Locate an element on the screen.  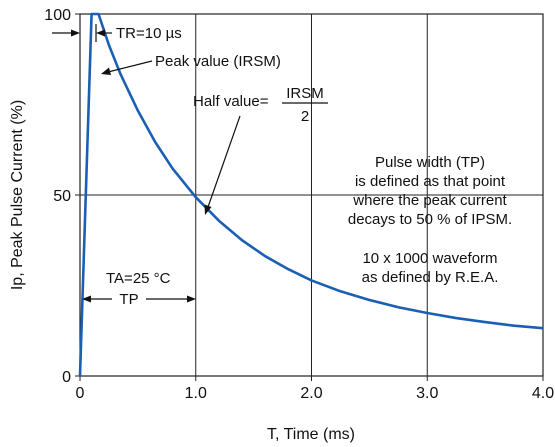
tr-label: TR=10 µs is located at coordinates (149, 33).